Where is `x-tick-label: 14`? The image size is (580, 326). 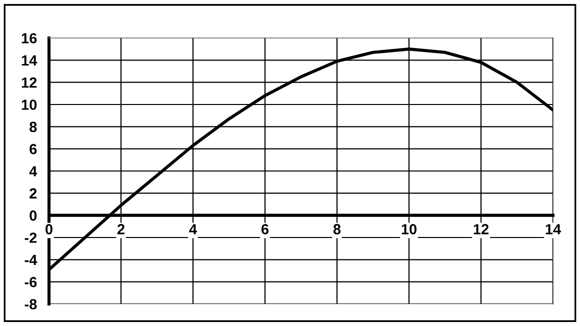 x-tick-label: 14 is located at coordinates (554, 229).